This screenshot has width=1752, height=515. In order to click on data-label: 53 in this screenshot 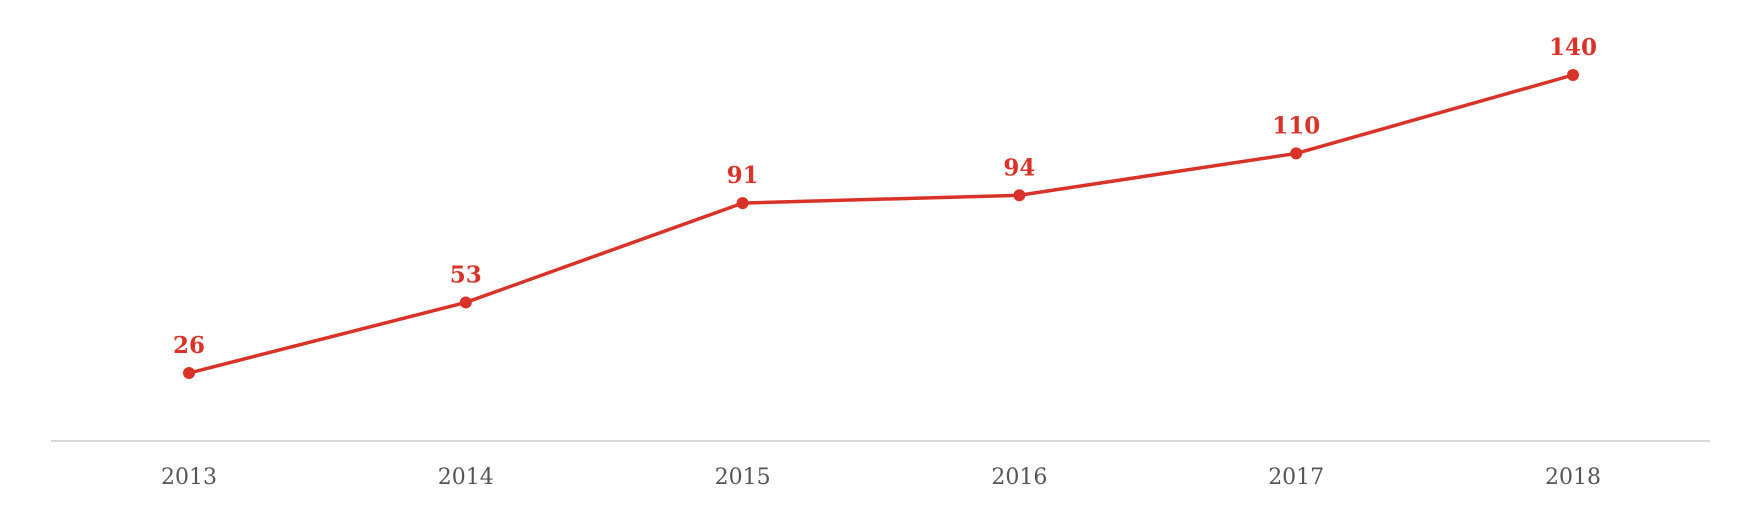, I will do `click(466, 274)`.